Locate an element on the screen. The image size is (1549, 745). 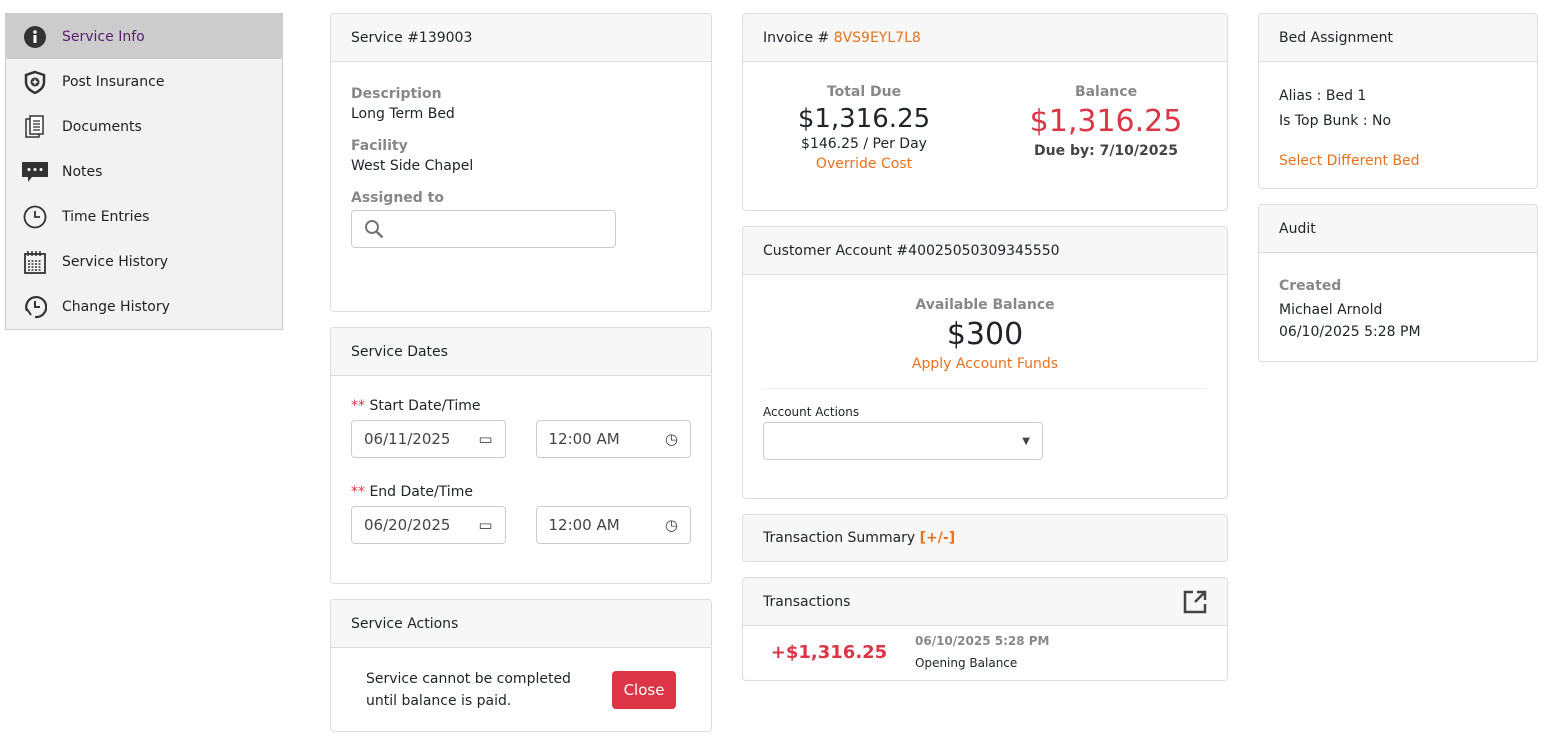
transactions-title: Transactions is located at coordinates (807, 601).